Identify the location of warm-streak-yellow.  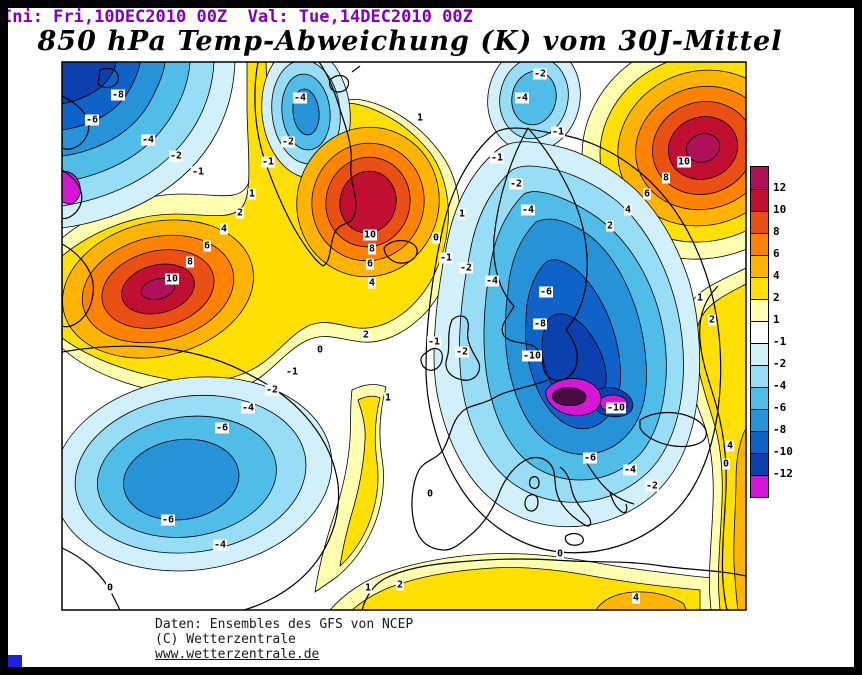
(360, 481).